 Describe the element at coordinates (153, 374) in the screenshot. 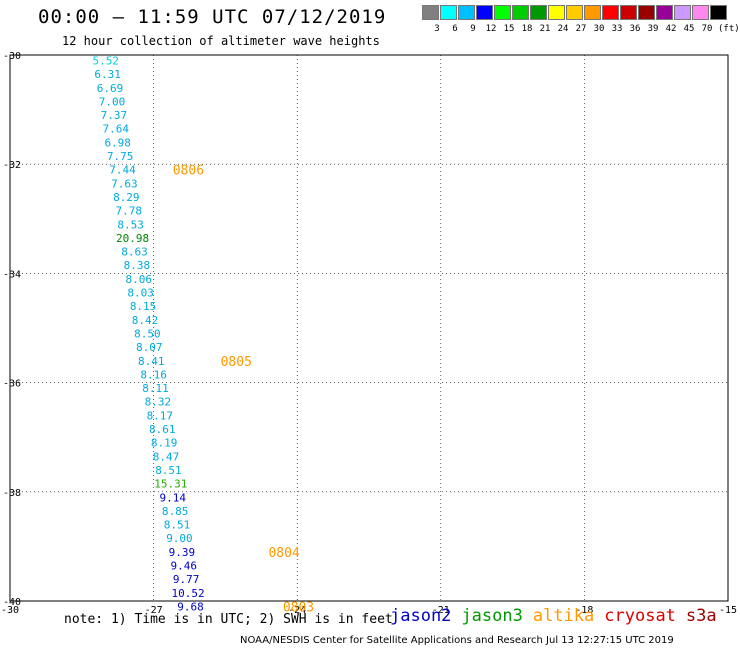

I see `swh-point-label: 8.16` at that location.